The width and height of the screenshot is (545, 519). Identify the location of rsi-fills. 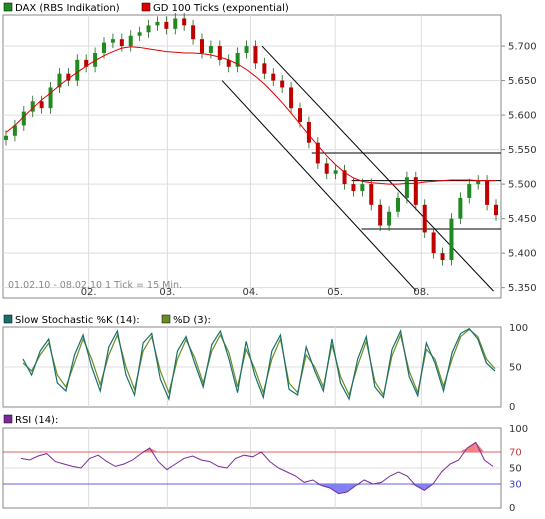
(313, 468).